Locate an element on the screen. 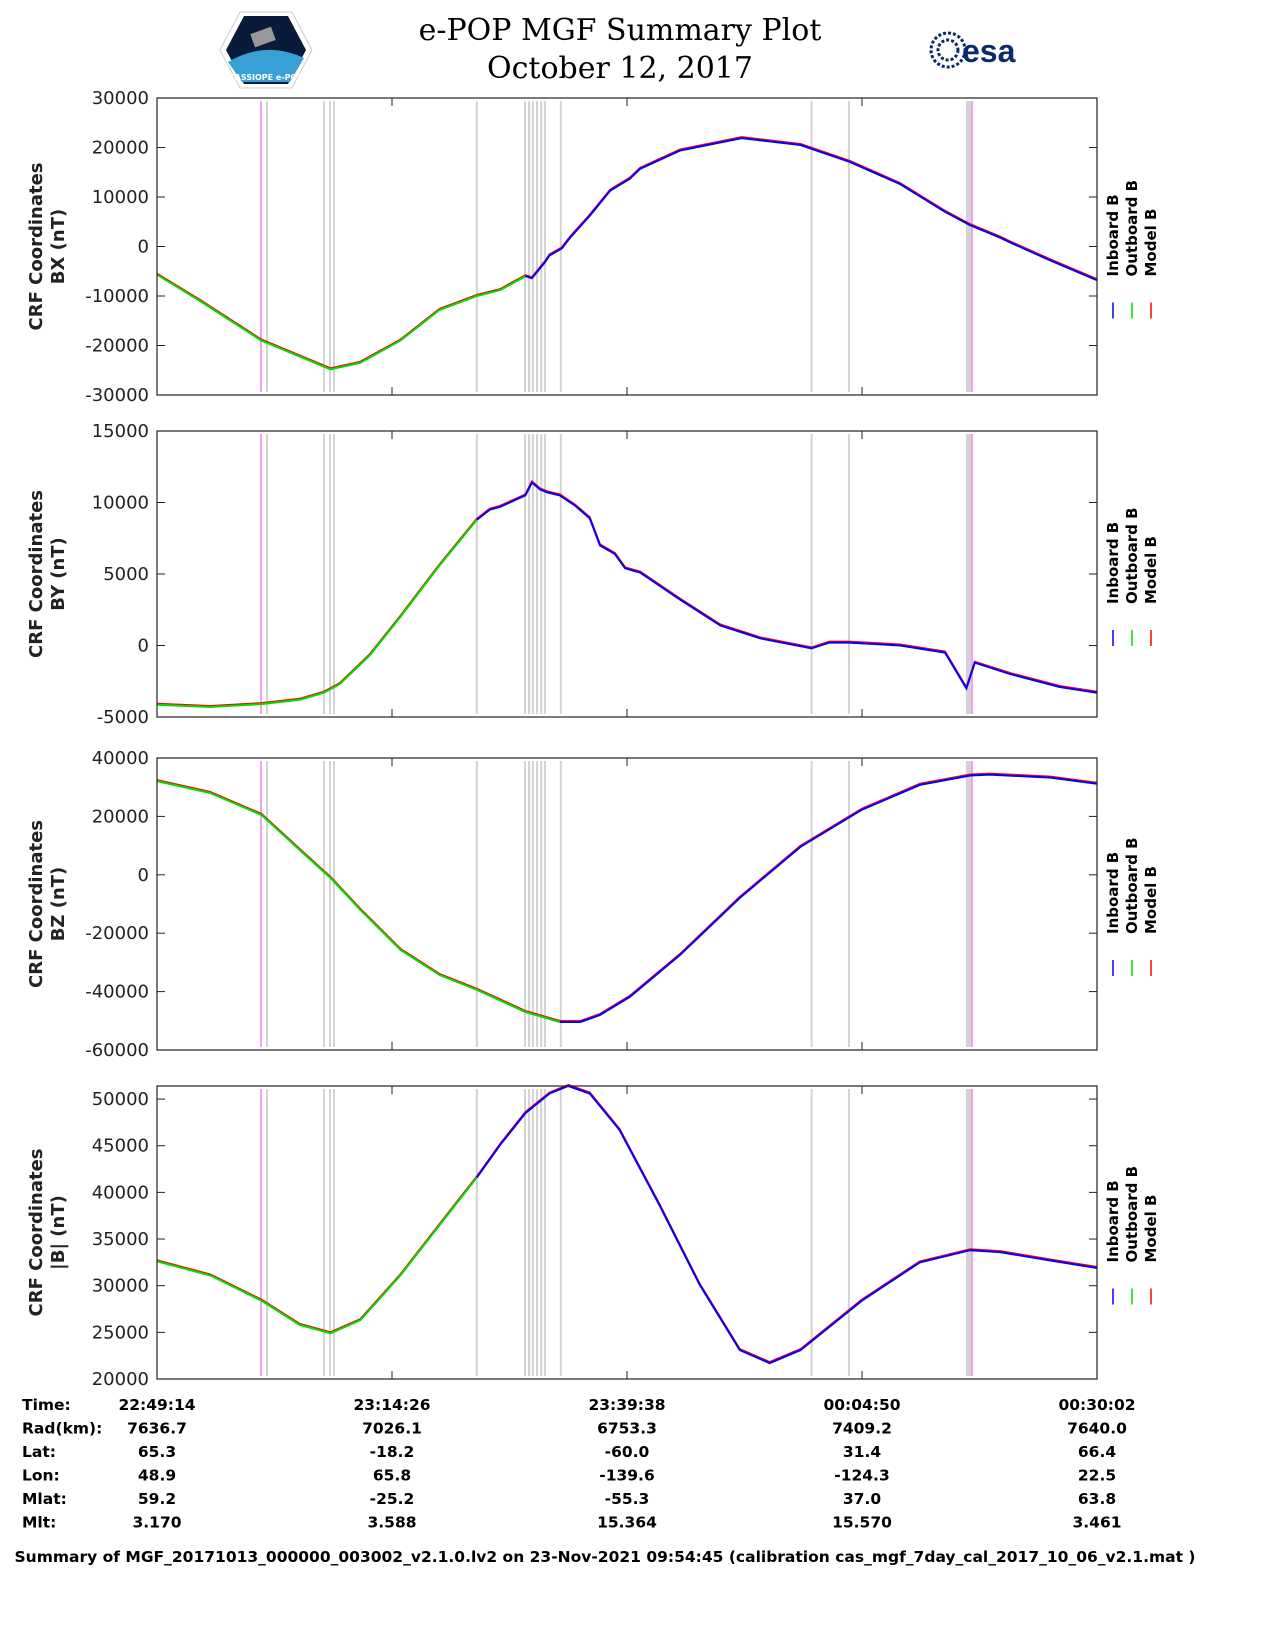  cell-value: 3.461 is located at coordinates (1096, 1523).